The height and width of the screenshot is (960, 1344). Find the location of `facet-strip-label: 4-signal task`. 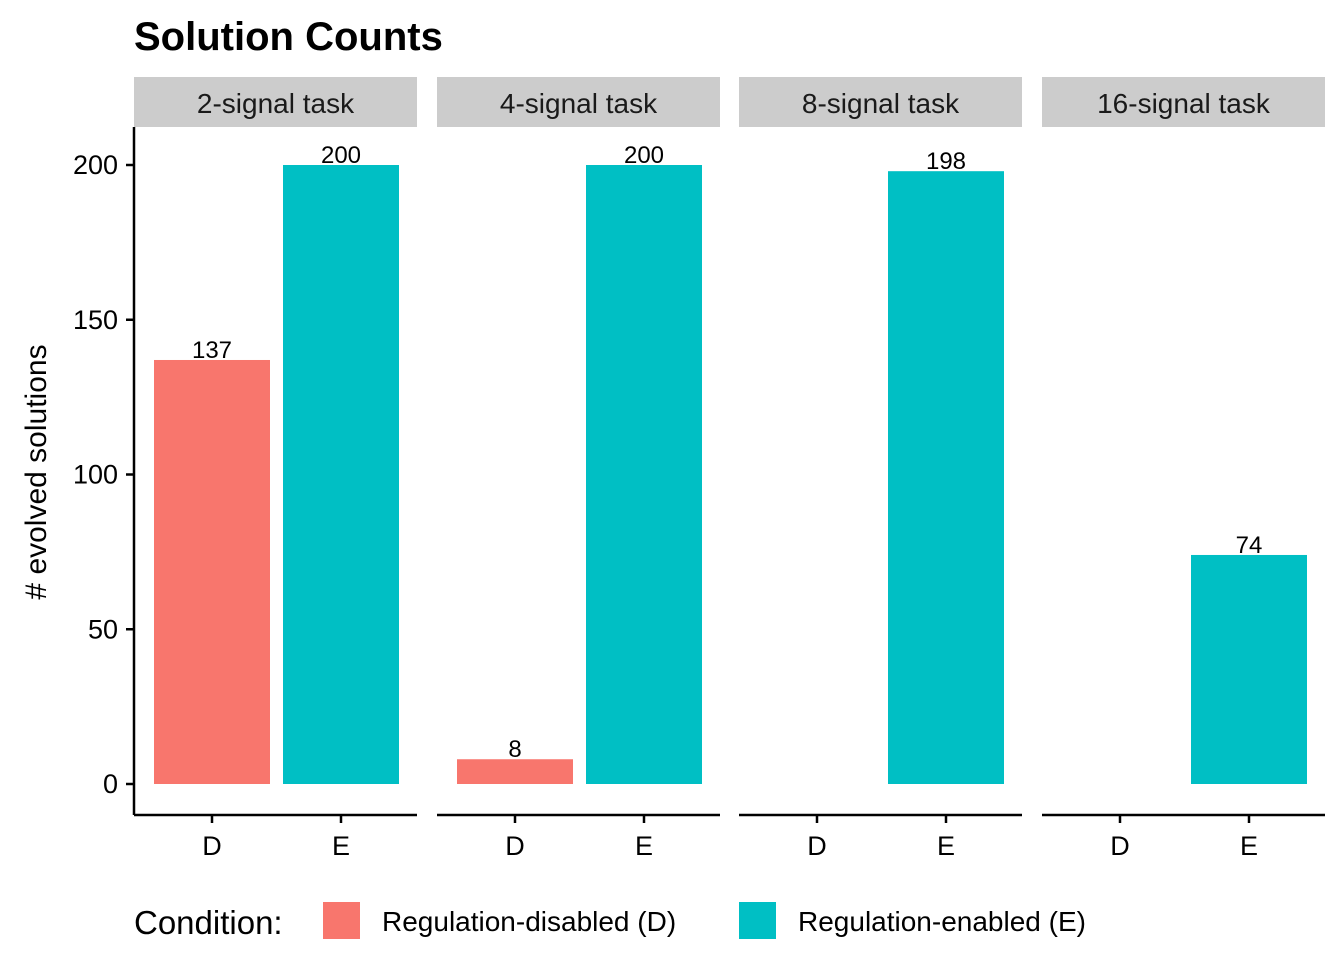

facet-strip-label: 4-signal task is located at coordinates (579, 103).